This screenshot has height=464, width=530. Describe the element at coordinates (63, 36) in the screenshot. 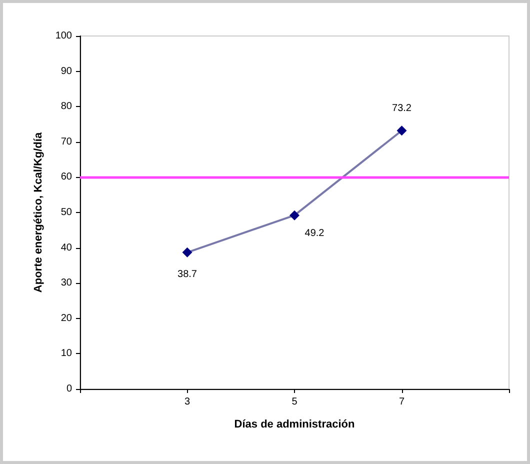

I see `y-tick-label: 100` at that location.